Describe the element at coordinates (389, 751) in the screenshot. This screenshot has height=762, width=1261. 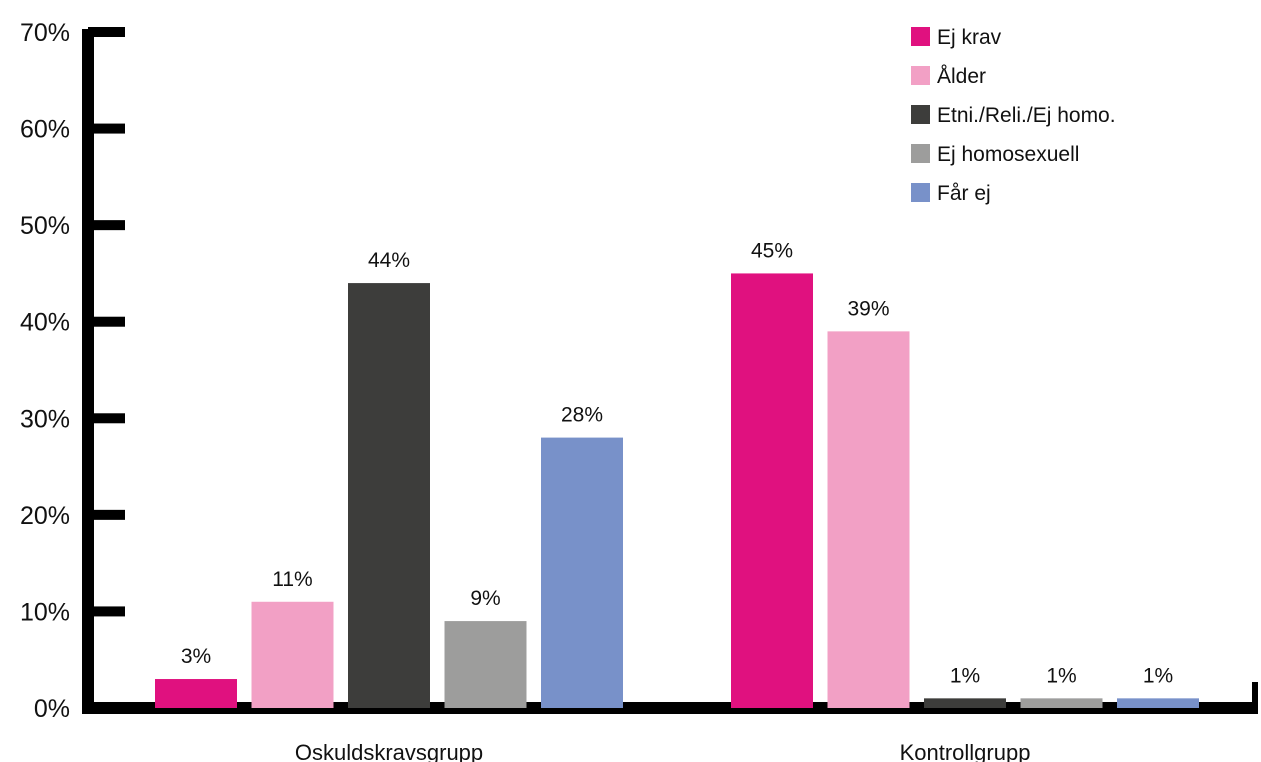
I see `category-label: Oskuldskravsgrupp` at that location.